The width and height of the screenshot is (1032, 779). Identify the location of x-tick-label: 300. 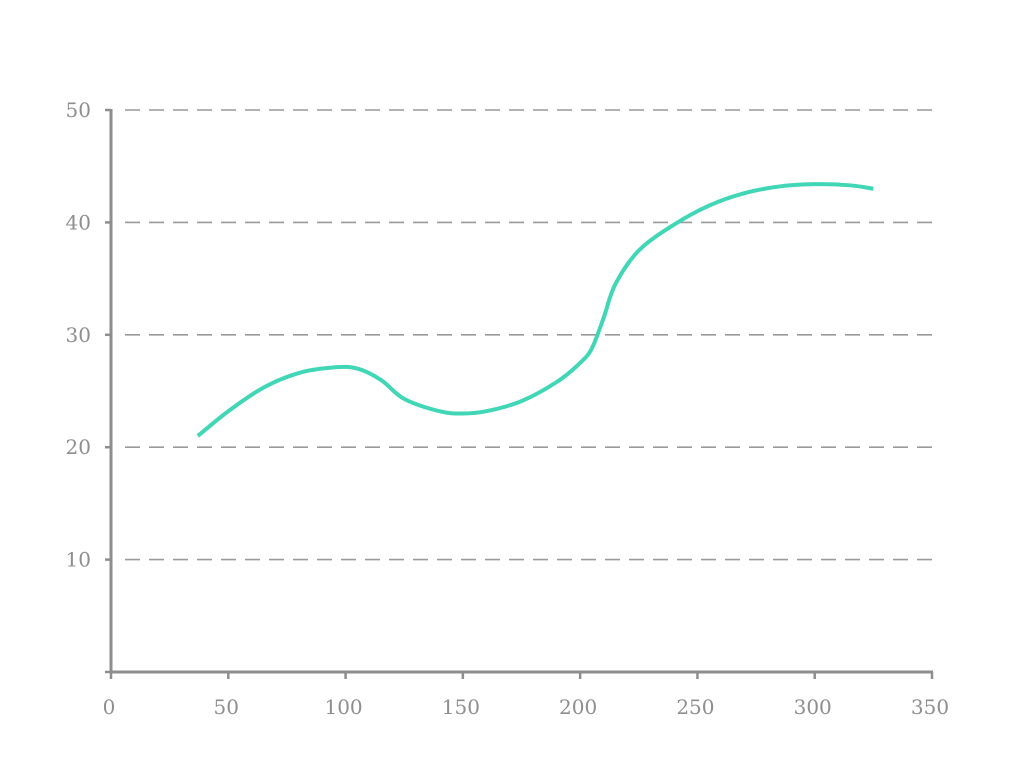
(813, 707).